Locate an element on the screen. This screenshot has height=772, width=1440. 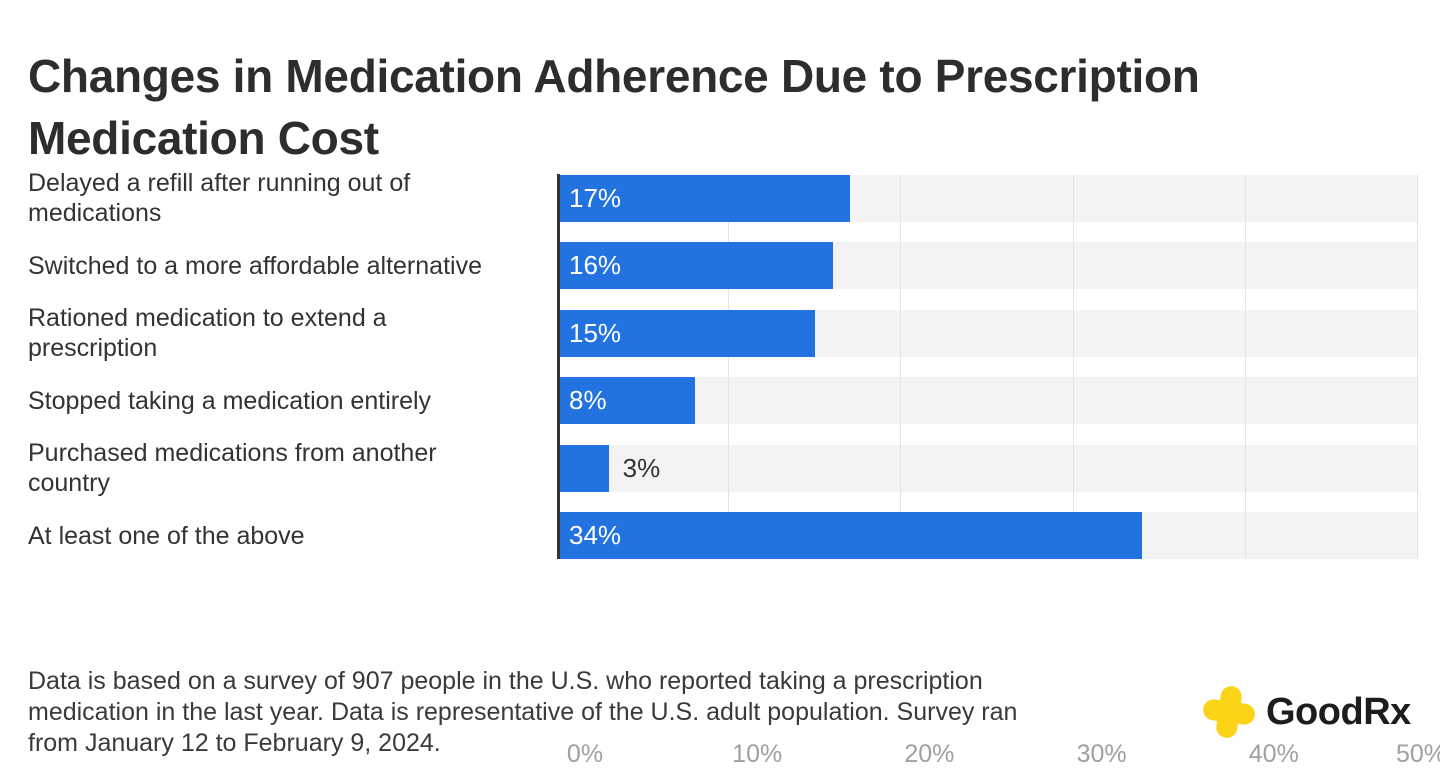
bar-track: 15% is located at coordinates (987, 333).